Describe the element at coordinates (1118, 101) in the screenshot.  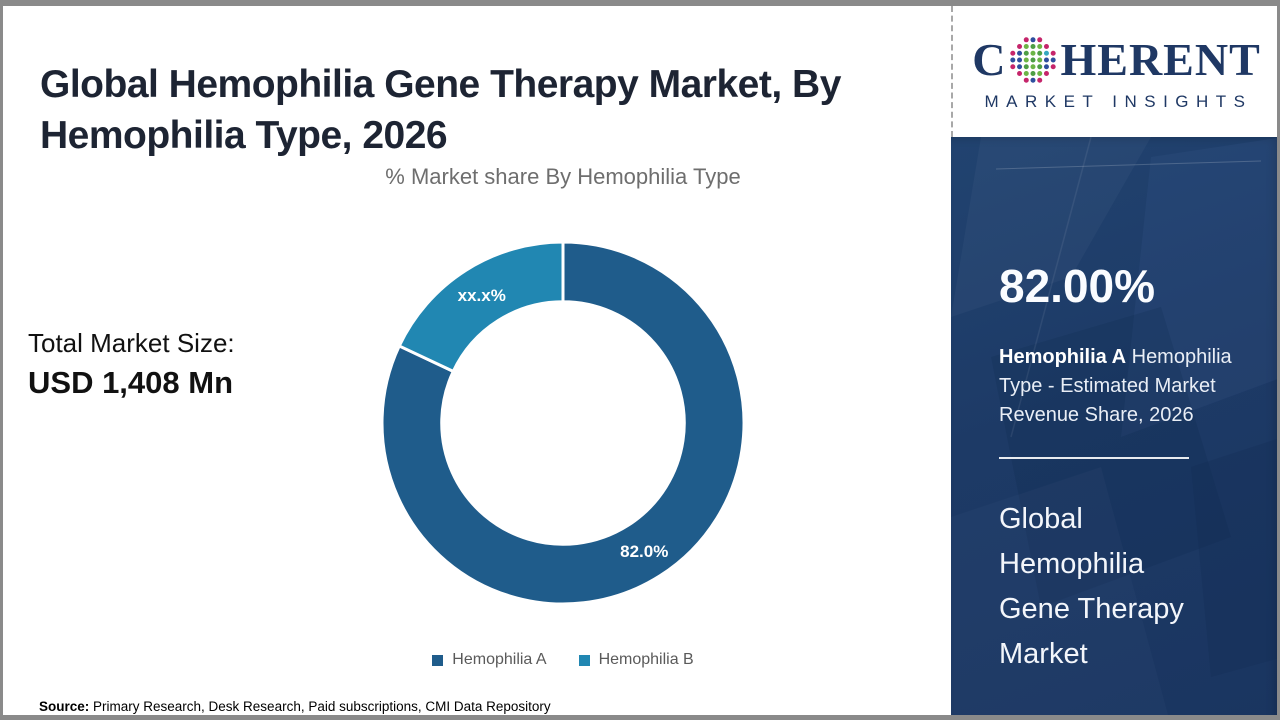
I see `brand-logo-subtitle: MARKET INSIGHTS` at that location.